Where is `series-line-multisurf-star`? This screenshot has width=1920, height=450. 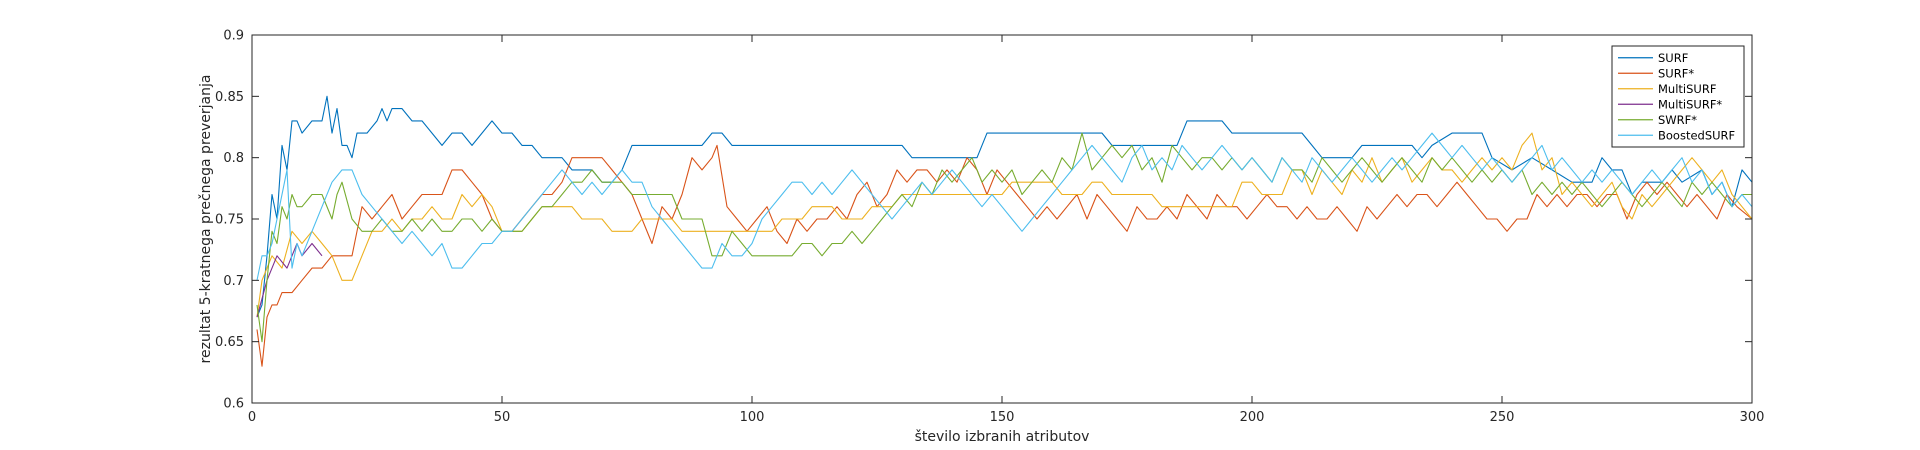 series-line-multisurf-star is located at coordinates (289, 280).